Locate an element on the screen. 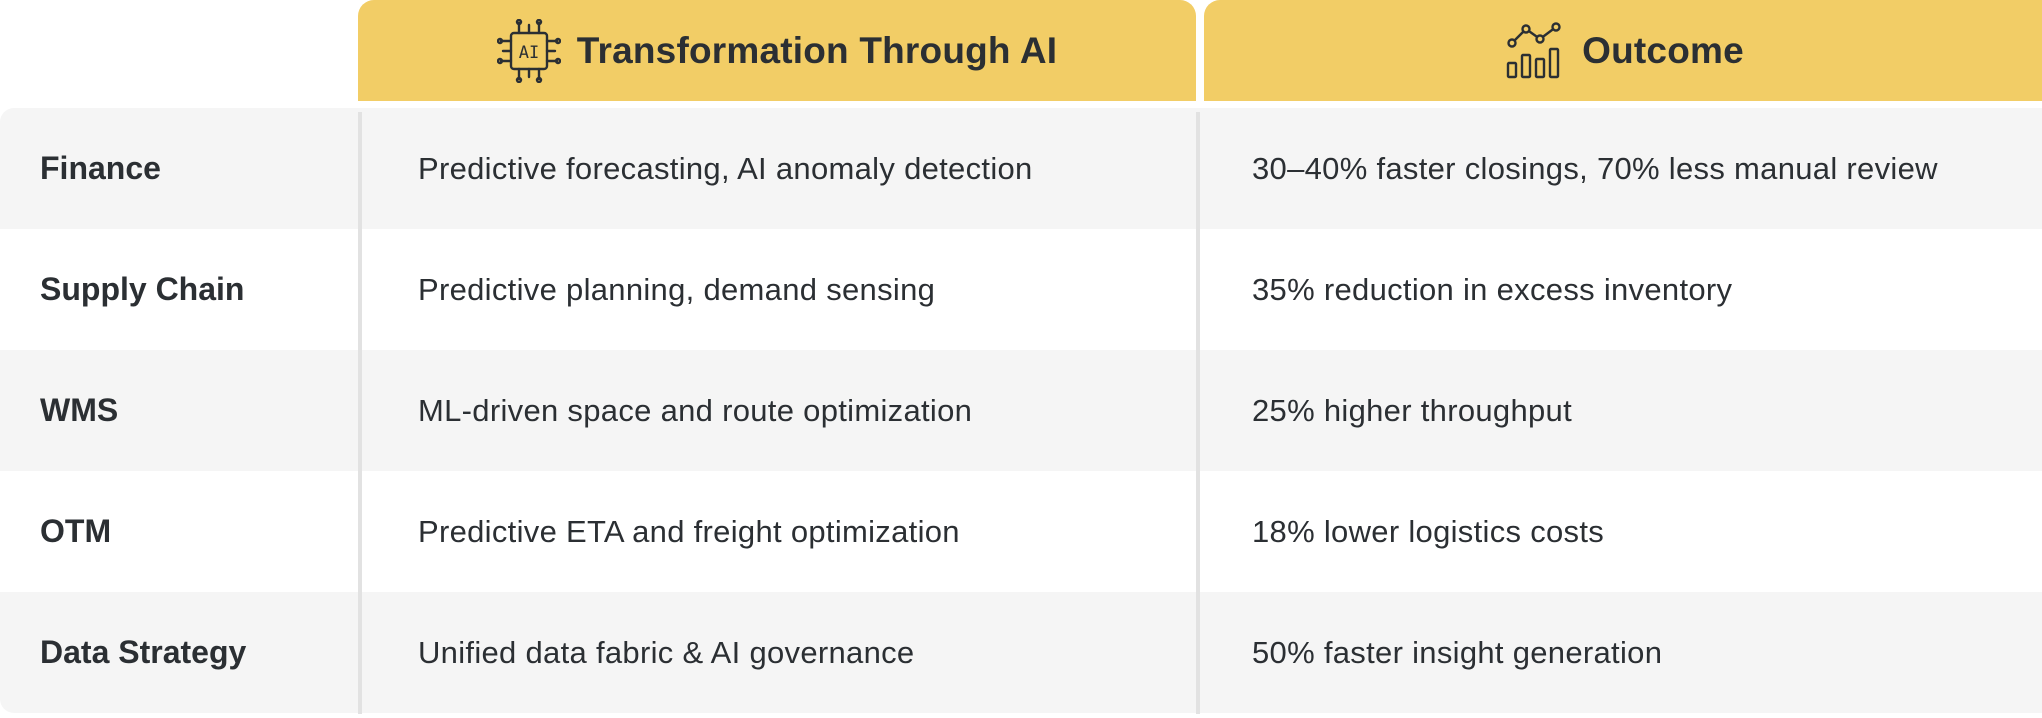 This screenshot has height=718, width=2042. table-header-outcome: Outcome is located at coordinates (1623, 50).